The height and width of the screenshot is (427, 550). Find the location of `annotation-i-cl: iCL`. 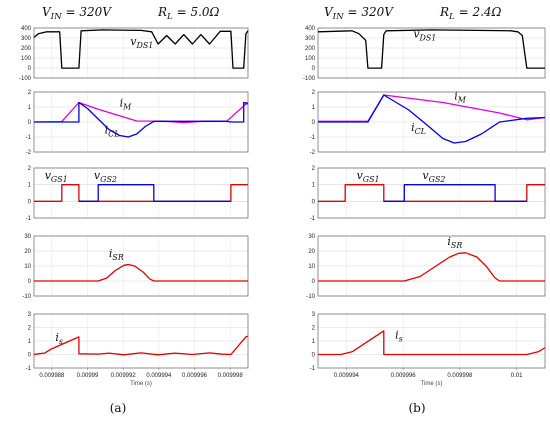

annotation-i-cl: iCL is located at coordinates (418, 128).